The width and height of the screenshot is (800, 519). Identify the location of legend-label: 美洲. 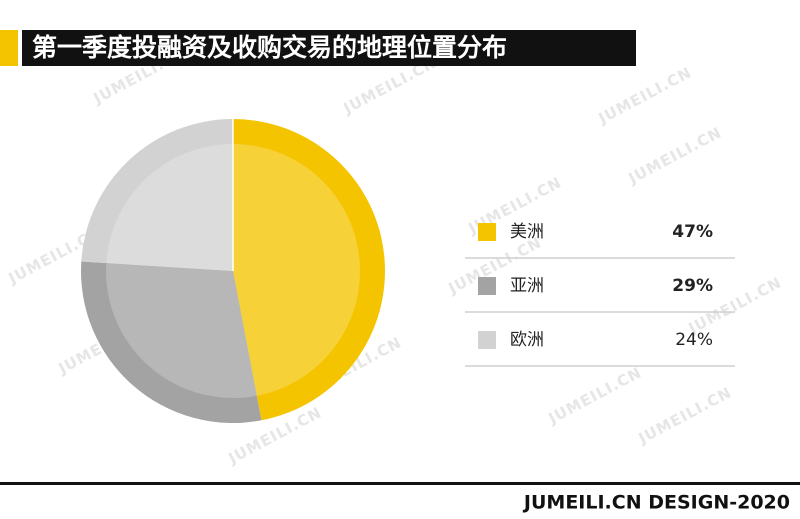
(527, 232).